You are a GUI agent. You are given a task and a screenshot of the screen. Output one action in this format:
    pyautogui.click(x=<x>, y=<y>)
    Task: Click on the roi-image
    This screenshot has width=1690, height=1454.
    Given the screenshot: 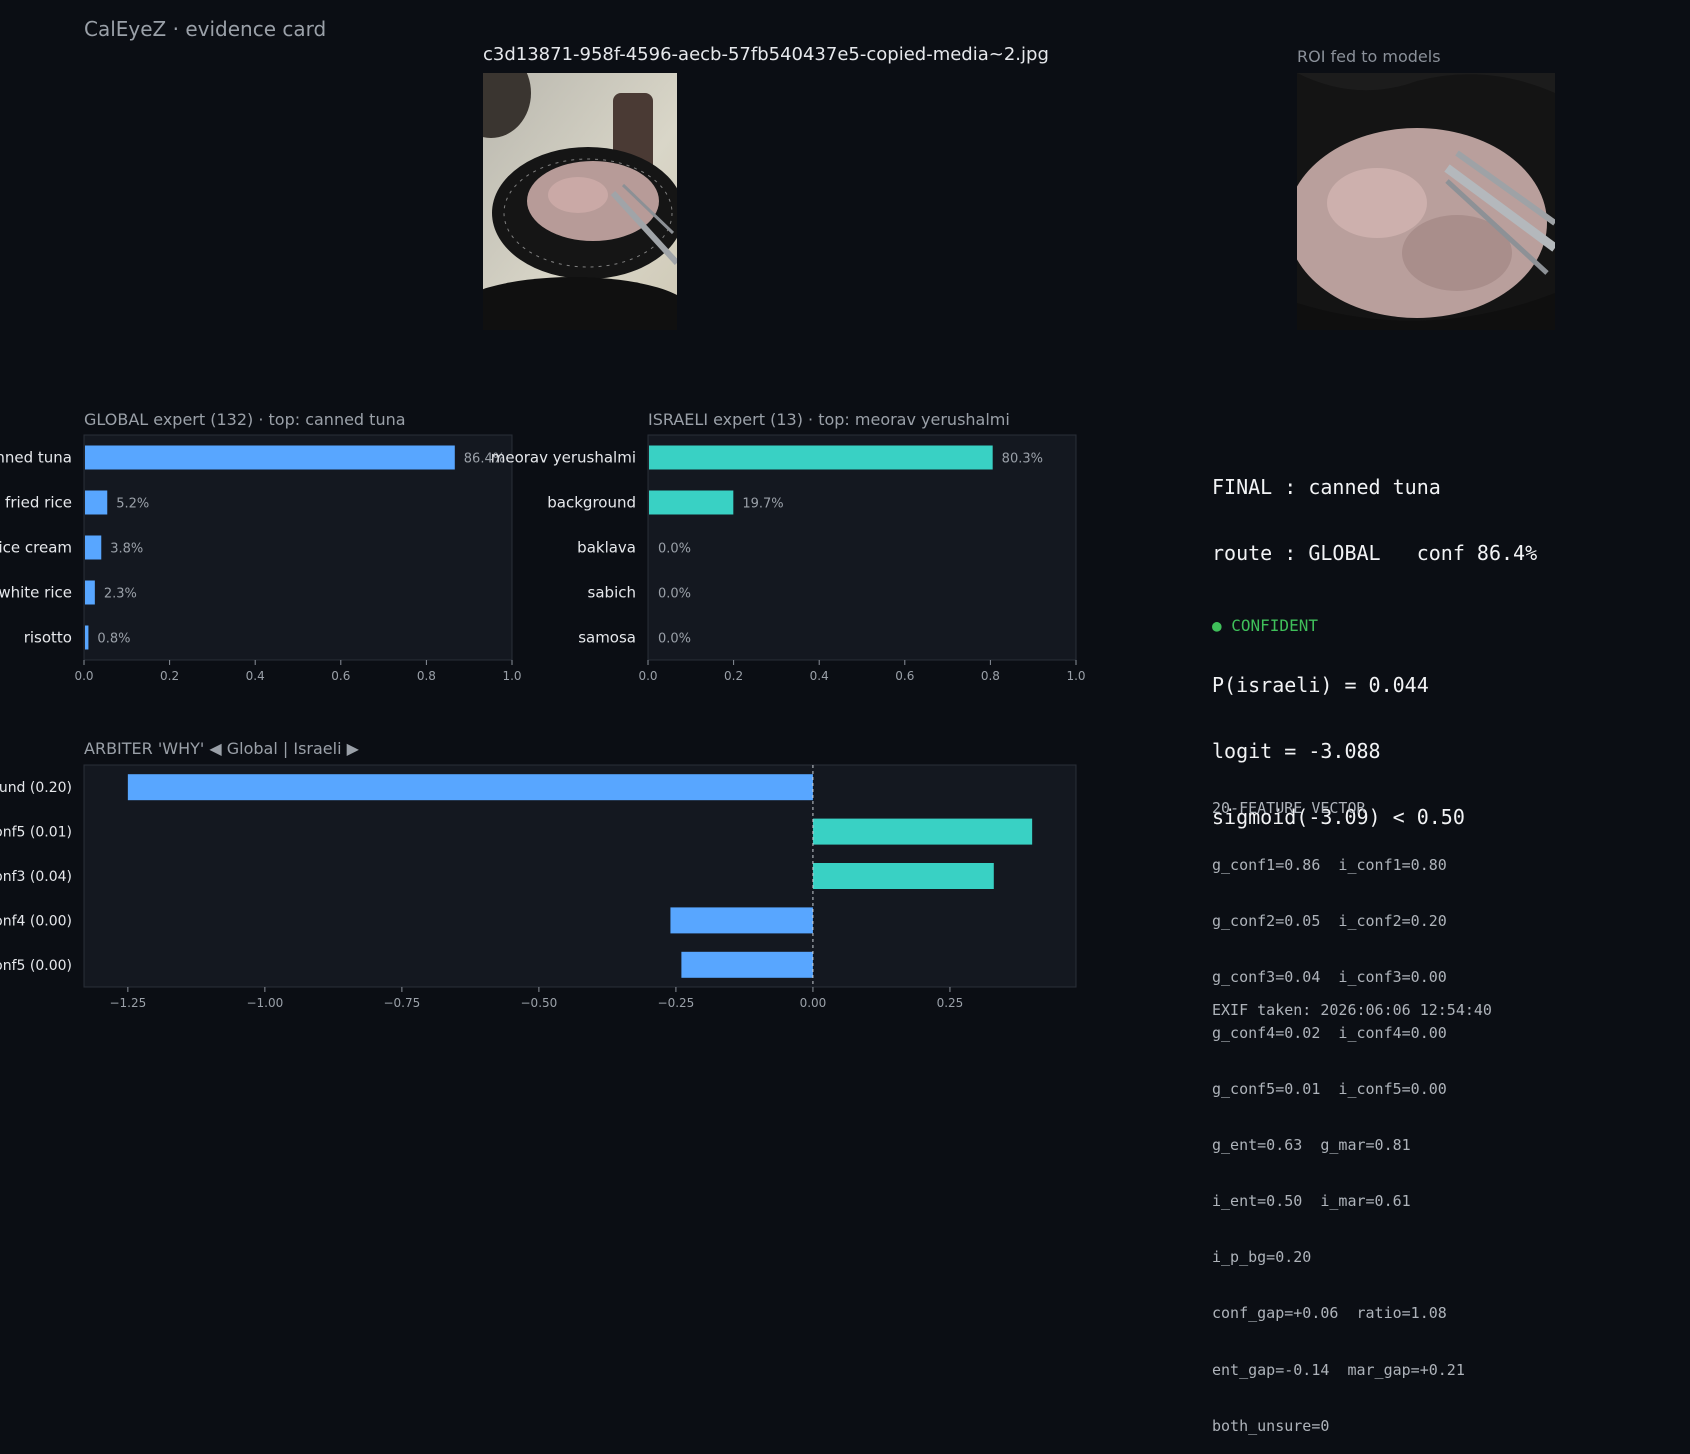 What is the action you would take?
    pyautogui.click(x=1426, y=201)
    